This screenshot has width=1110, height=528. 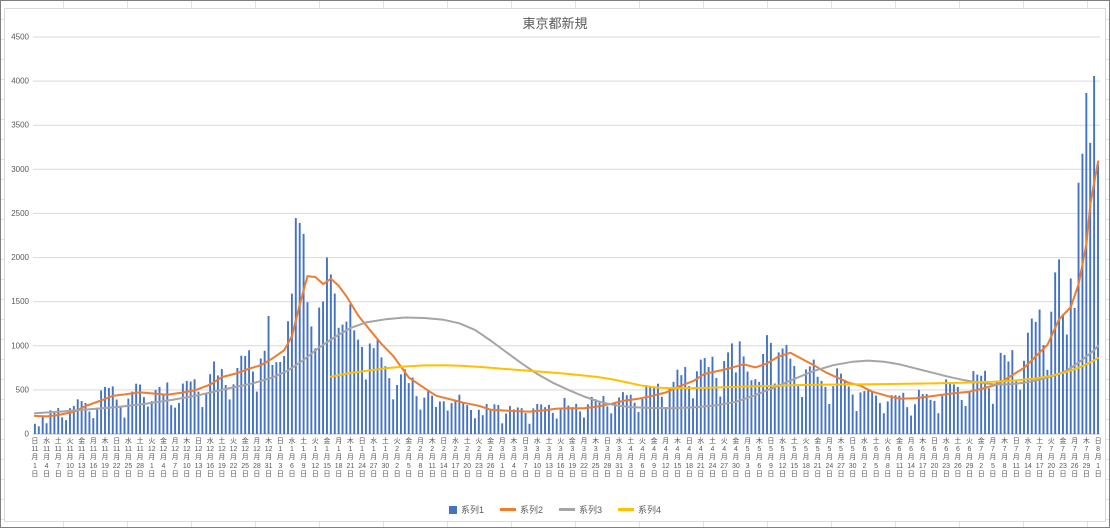 I want to click on bar-swatch-icon, so click(x=452, y=509).